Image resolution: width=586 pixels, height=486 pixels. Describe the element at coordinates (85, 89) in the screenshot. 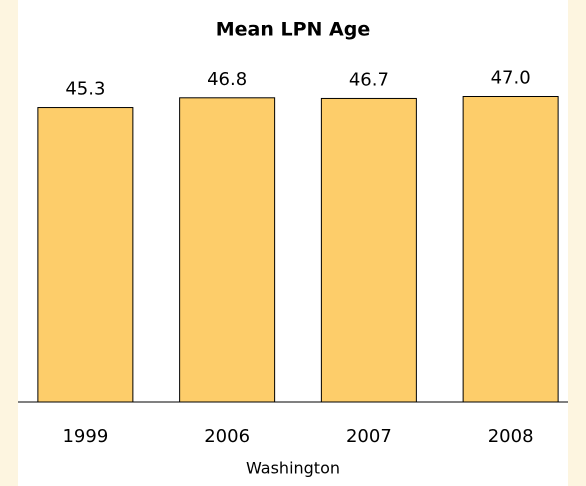

I see `value-label: 45.3` at that location.